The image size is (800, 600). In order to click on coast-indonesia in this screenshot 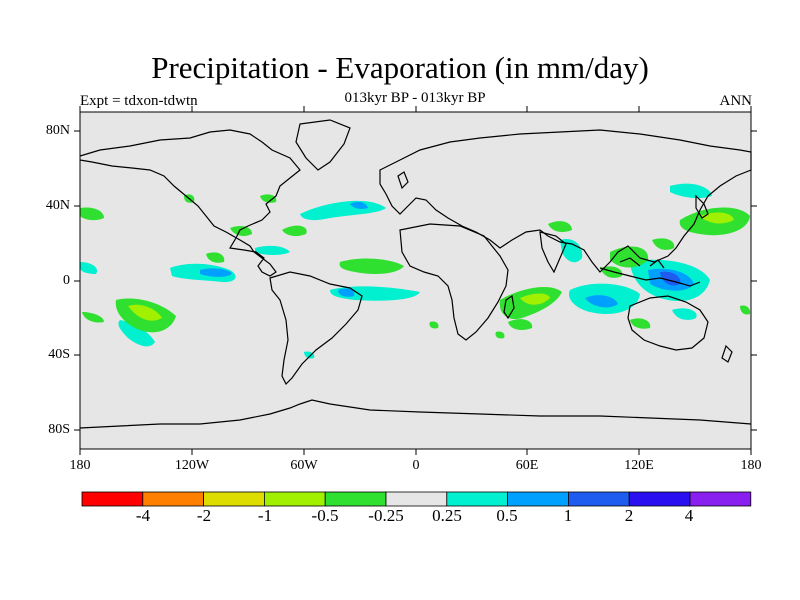, I will do `click(650, 272)`.